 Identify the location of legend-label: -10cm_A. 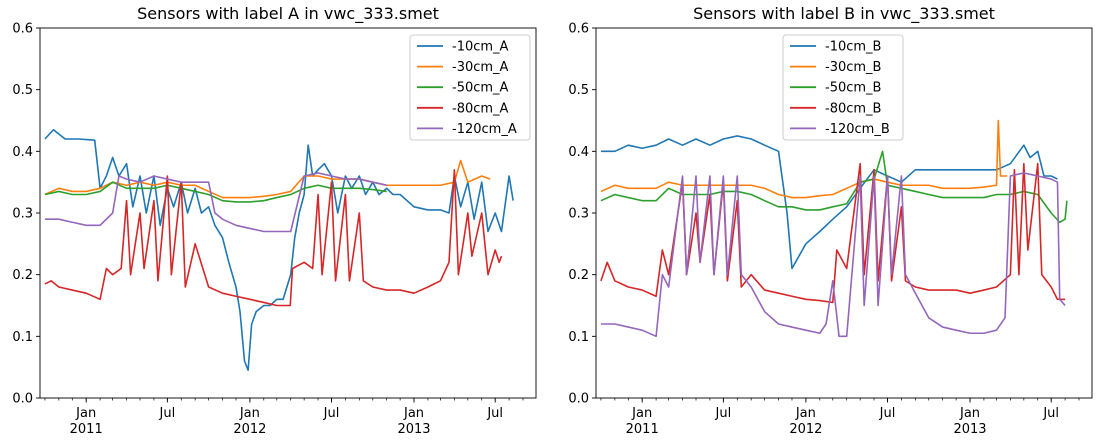
(480, 47).